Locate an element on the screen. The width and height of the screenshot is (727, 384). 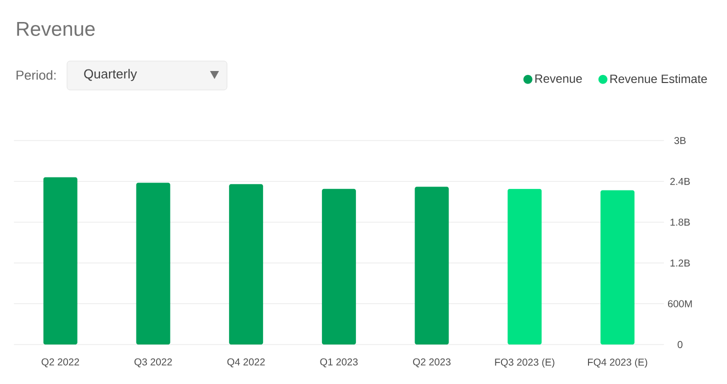
legend-label: Revenue is located at coordinates (558, 78).